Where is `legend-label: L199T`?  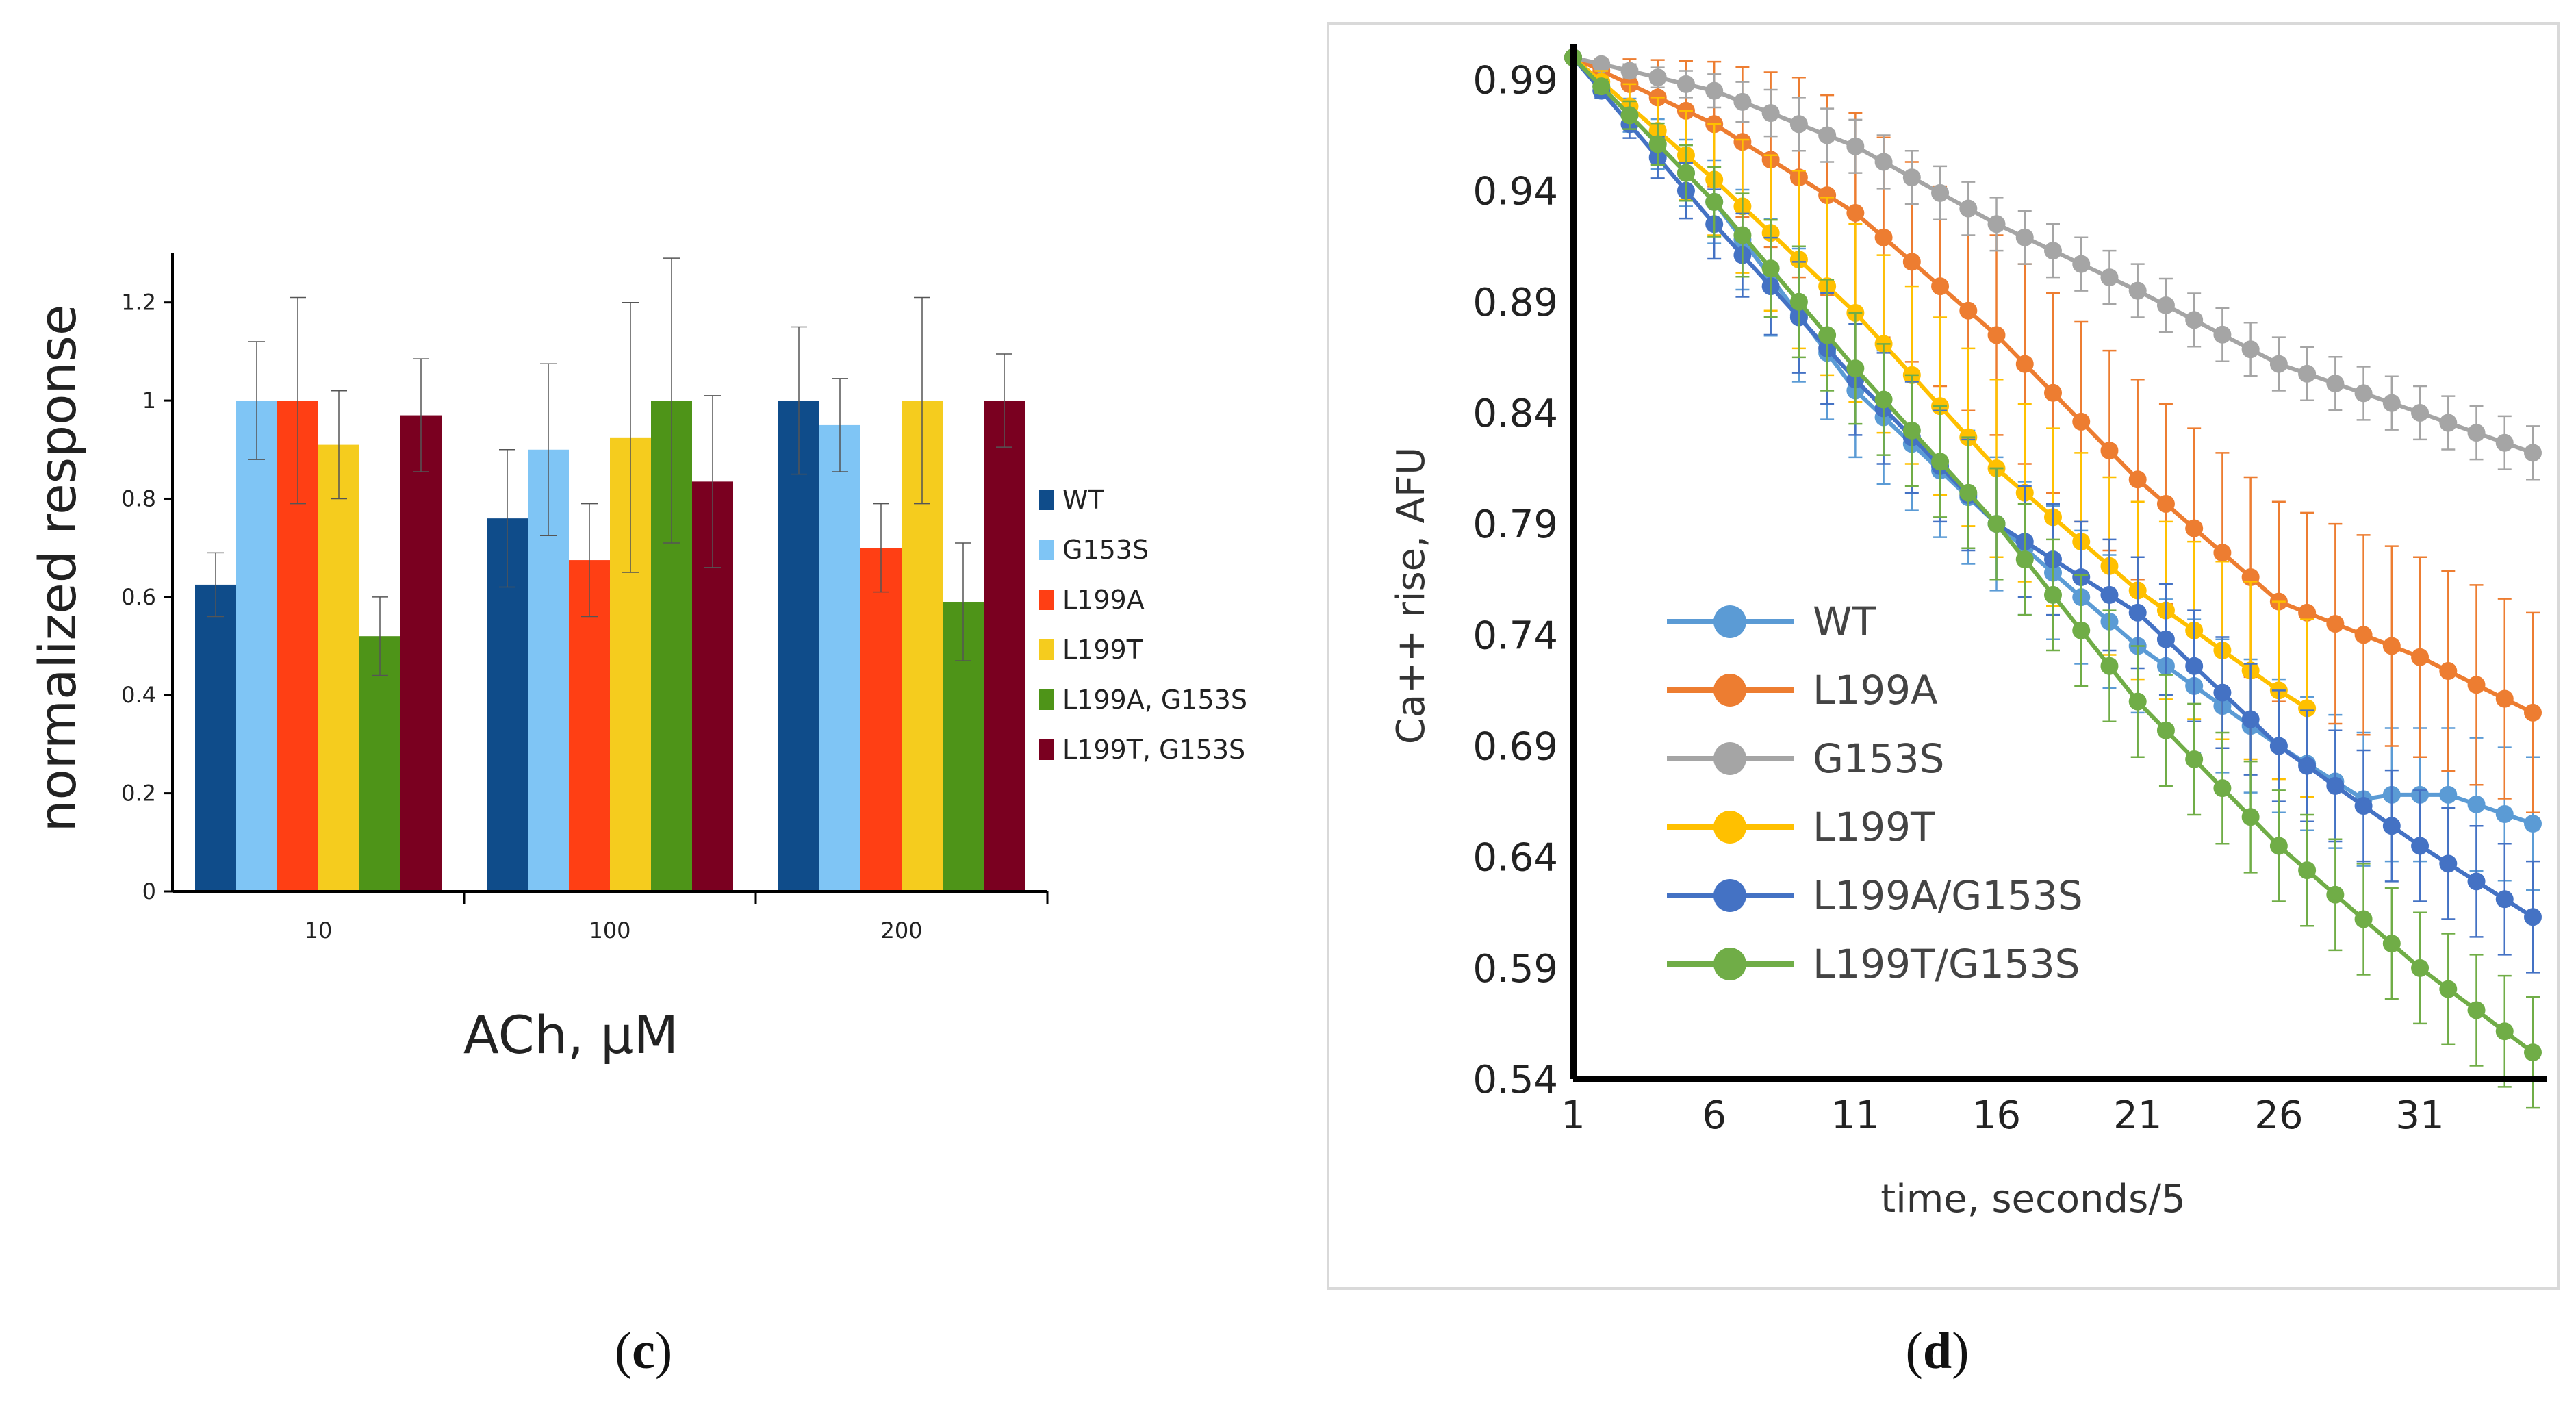
legend-label: L199T is located at coordinates (1874, 827).